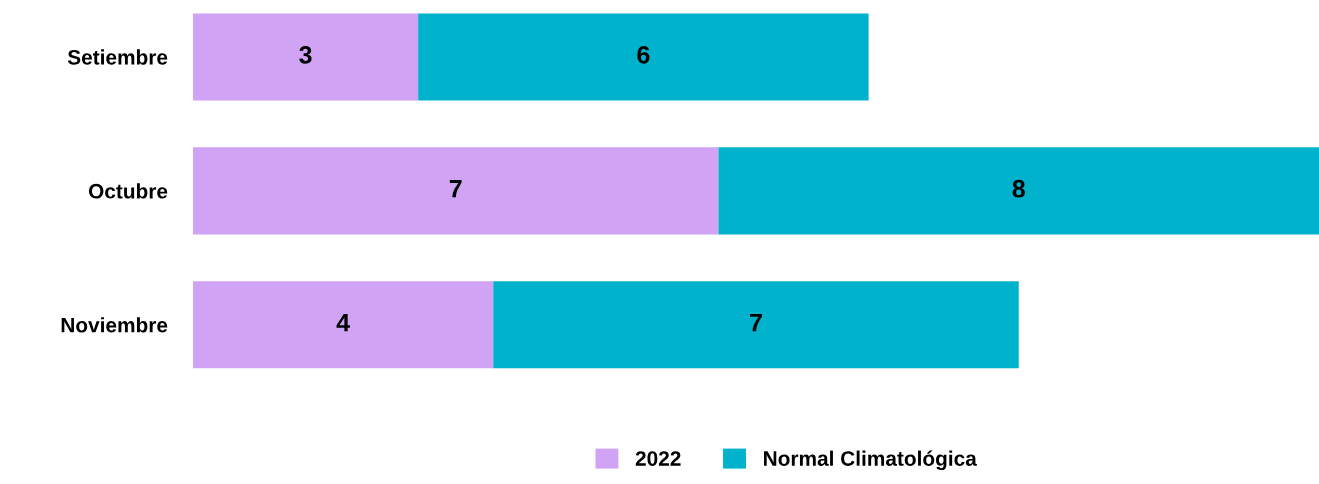 This screenshot has width=1319, height=484. I want to click on data-label: 4, so click(343, 323).